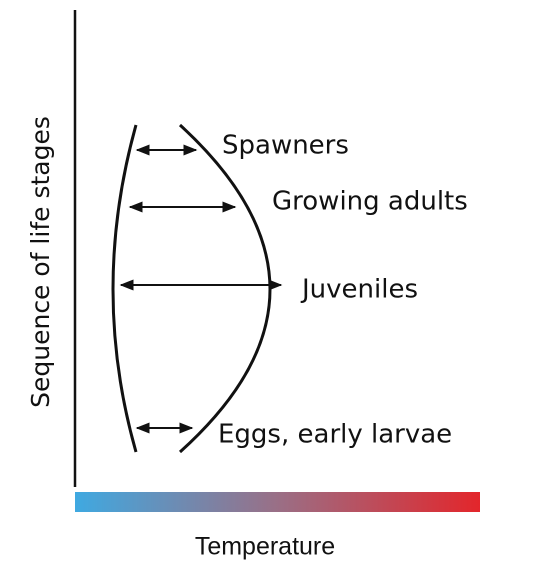 Image resolution: width=534 pixels, height=568 pixels. What do you see at coordinates (225, 288) in the screenshot?
I see `upper-limit-curve` at bounding box center [225, 288].